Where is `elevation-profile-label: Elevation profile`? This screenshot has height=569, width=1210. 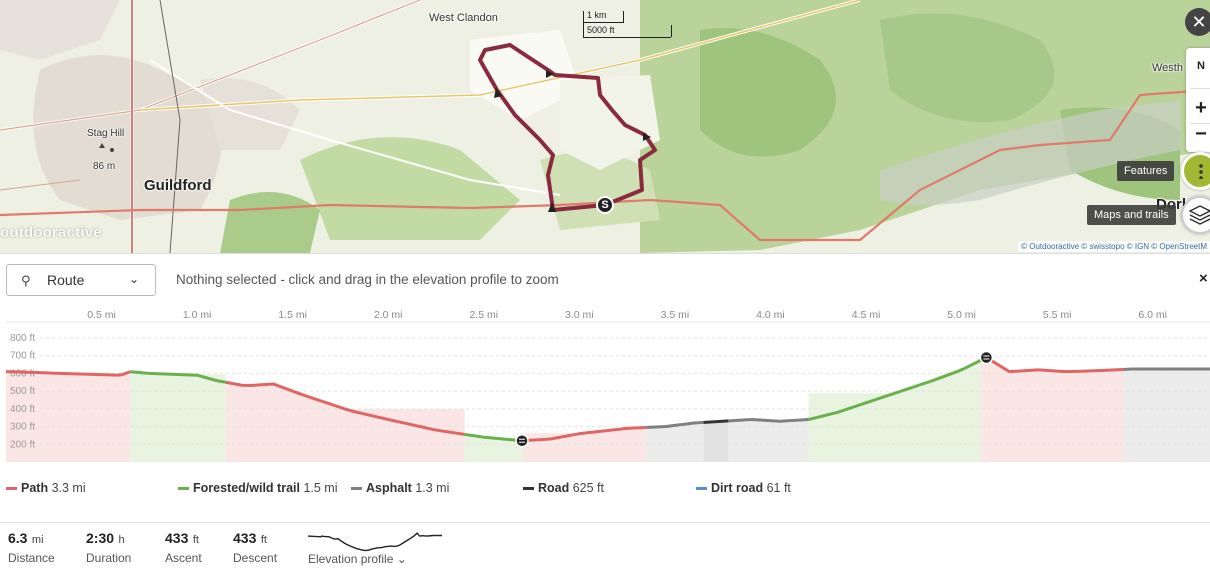 elevation-profile-label: Elevation profile is located at coordinates (351, 559).